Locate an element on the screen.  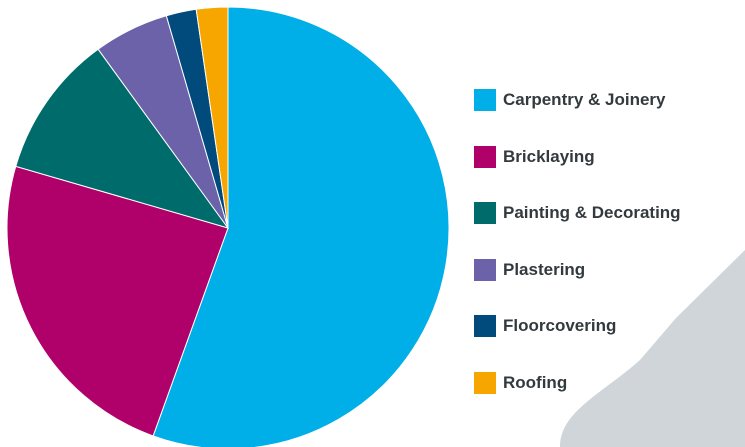
legend-item: Carpentry & Joinery is located at coordinates (577, 100).